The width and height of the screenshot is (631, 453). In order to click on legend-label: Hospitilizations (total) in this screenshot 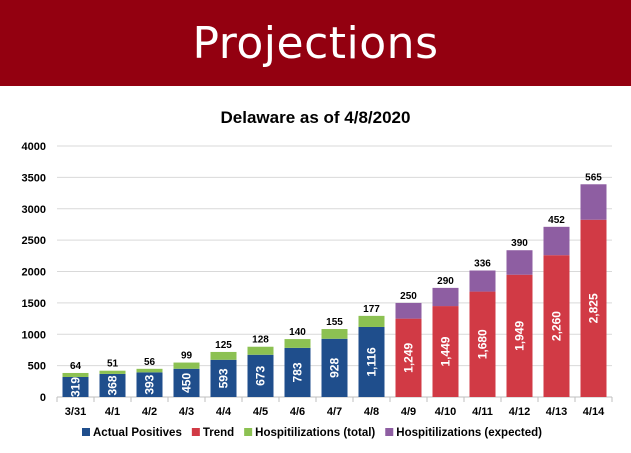, I will do `click(315, 433)`.